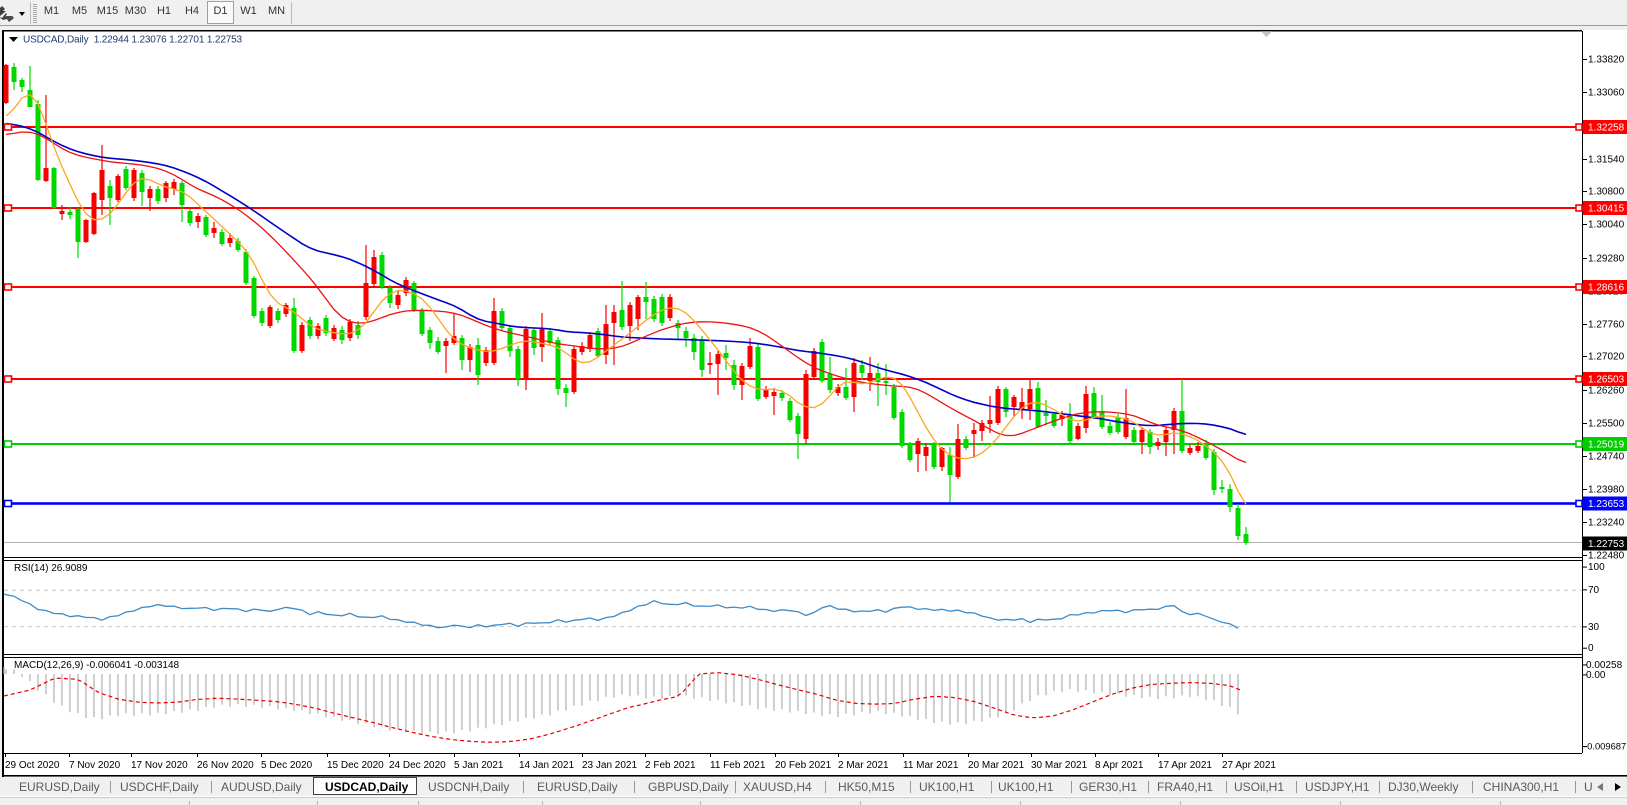 The image size is (1627, 805). What do you see at coordinates (1606, 259) in the screenshot?
I see `svg-text: 1.29280` at bounding box center [1606, 259].